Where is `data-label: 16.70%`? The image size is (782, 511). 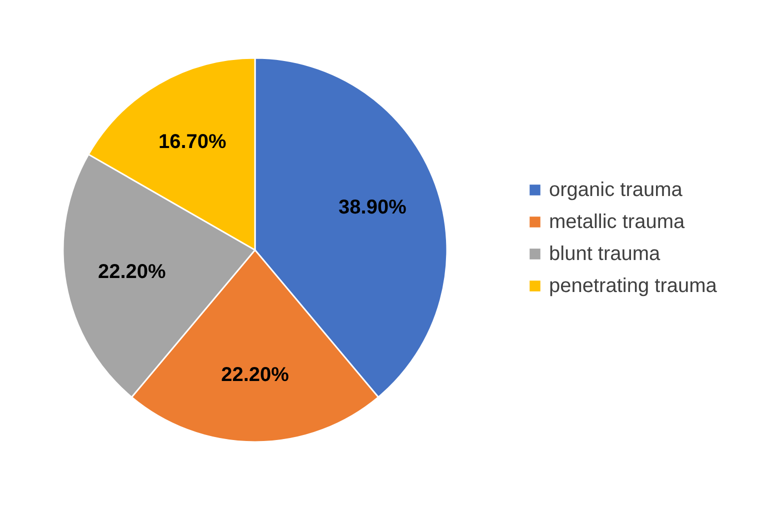 data-label: 16.70% is located at coordinates (192, 141).